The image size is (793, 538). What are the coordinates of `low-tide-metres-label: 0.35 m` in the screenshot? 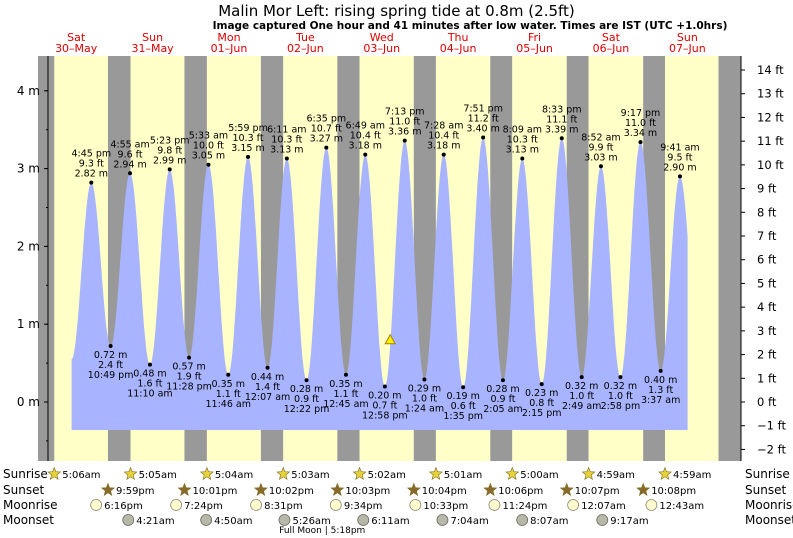 It's located at (345, 384).